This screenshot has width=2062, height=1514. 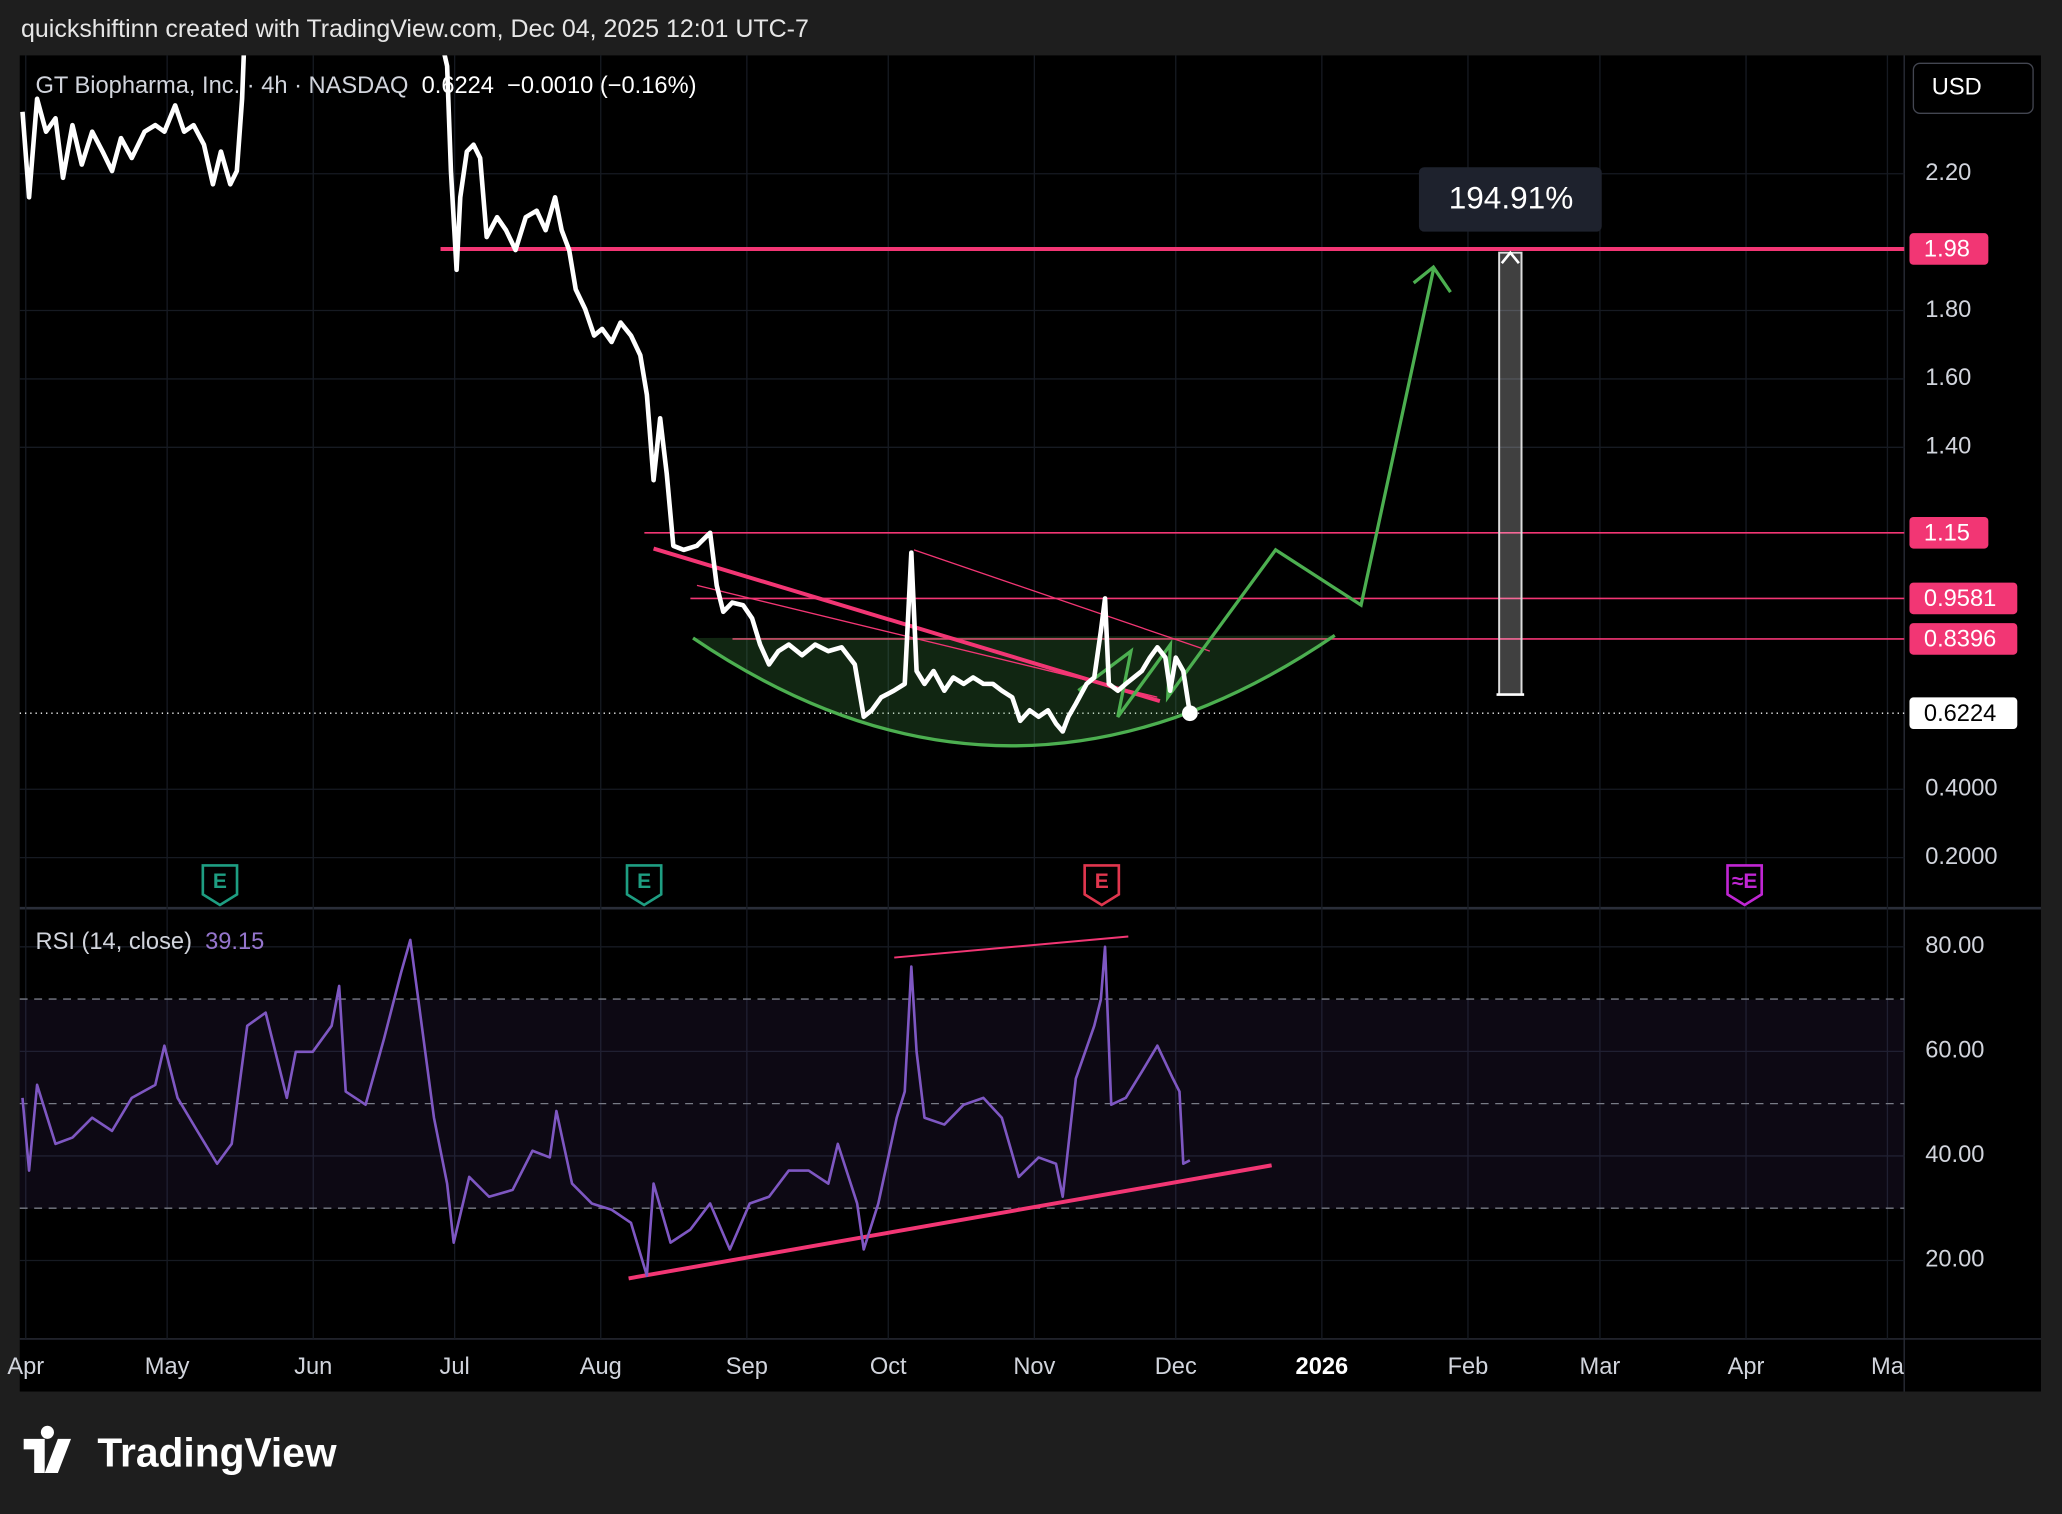 What do you see at coordinates (747, 1367) in the screenshot?
I see `x-tick-label: Sep` at bounding box center [747, 1367].